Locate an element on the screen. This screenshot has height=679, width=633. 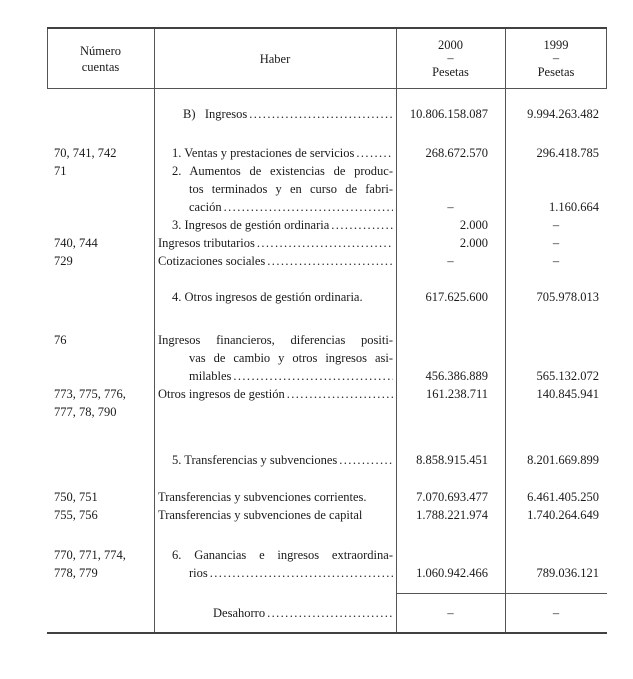
header-right-border is located at coordinates (606, 58).